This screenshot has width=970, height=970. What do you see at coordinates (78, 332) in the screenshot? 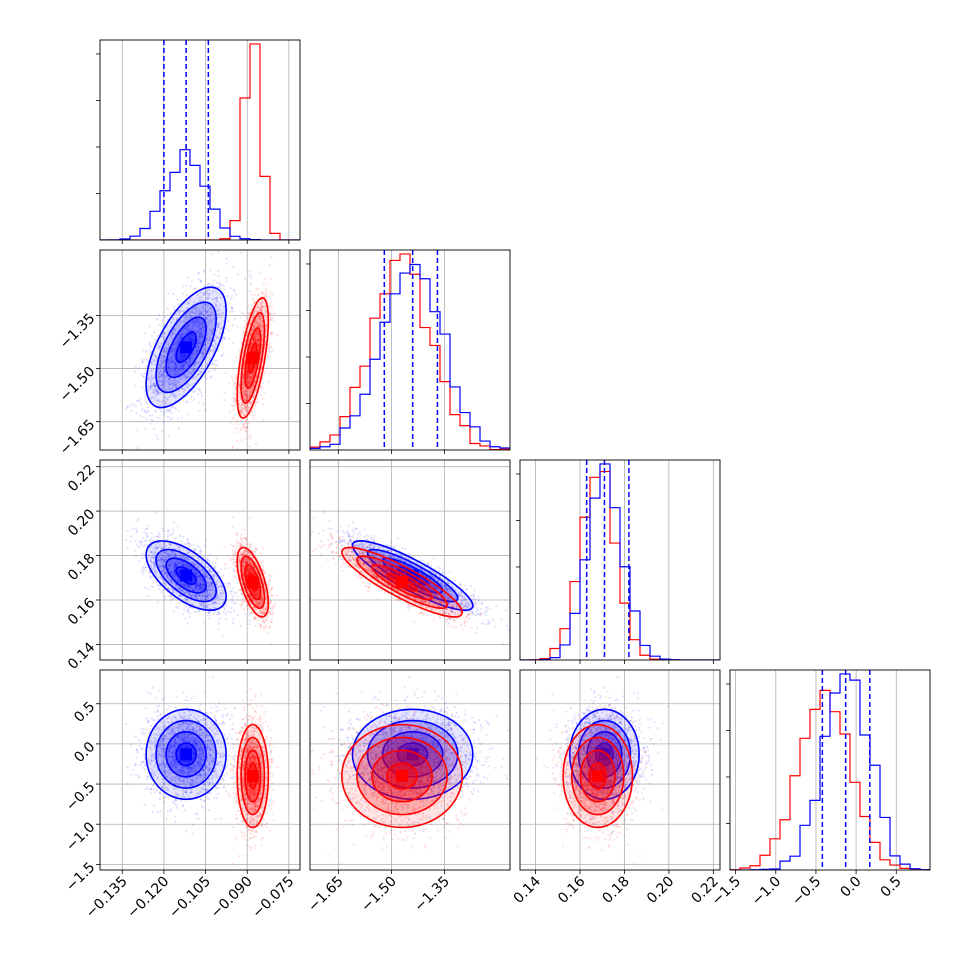
I see `y-tick-label: −1.35` at bounding box center [78, 332].